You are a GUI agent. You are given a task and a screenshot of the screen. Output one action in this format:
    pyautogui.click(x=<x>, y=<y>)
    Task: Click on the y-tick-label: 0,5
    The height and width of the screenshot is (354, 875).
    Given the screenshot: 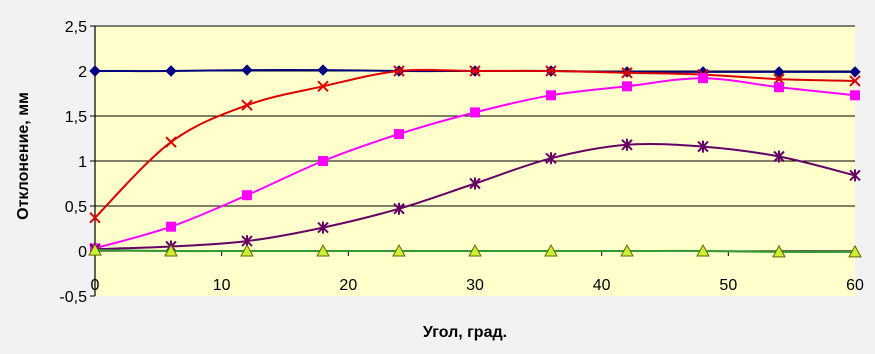 What is the action you would take?
    pyautogui.click(x=76, y=207)
    